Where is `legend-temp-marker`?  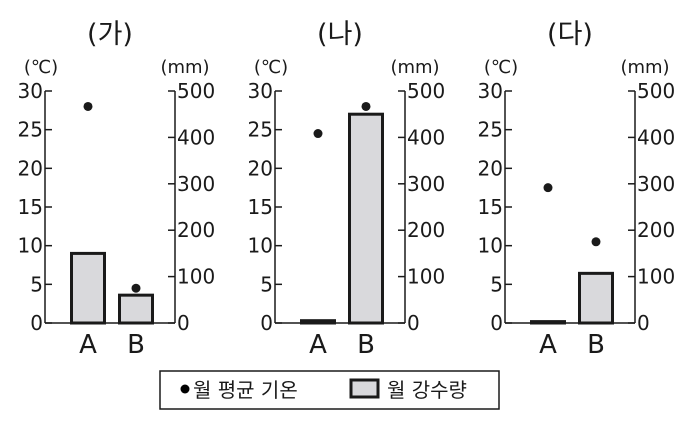 legend-temp-marker is located at coordinates (185, 389).